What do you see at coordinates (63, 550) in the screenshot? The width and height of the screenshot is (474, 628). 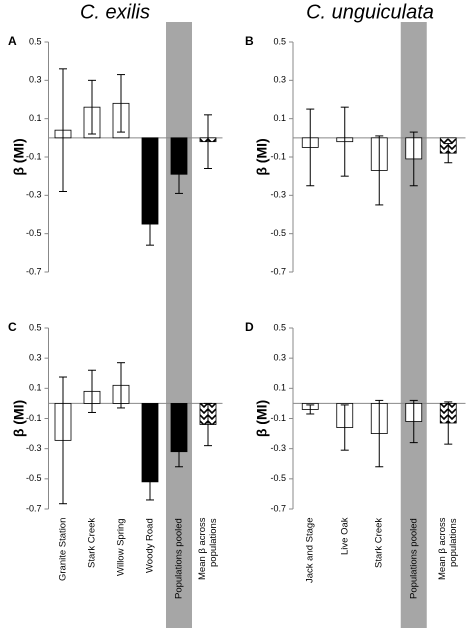 I see `x-tick-label: Granite Station` at bounding box center [63, 550].